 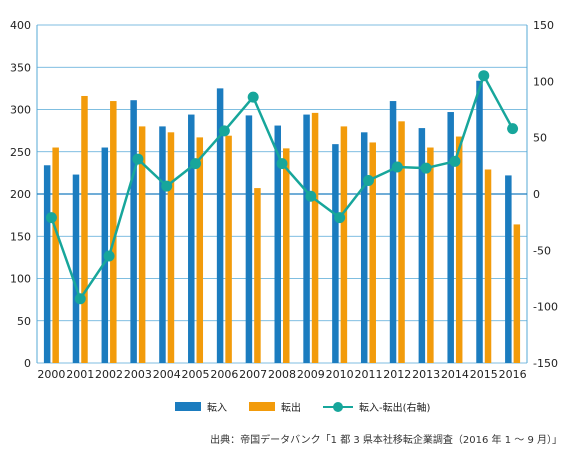 I want to click on x-tick-label: 2000, so click(x=51, y=374).